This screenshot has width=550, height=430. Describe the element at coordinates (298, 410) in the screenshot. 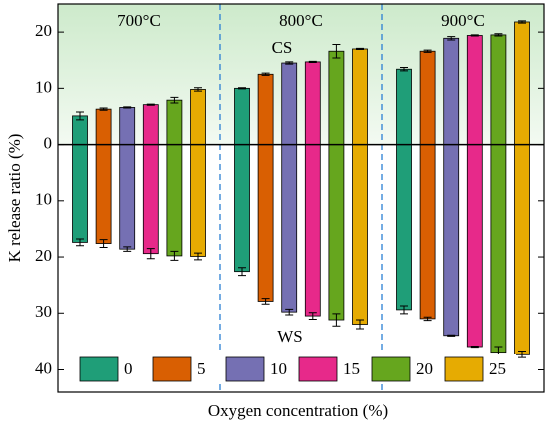

I see `x-axis-label: Oxygen concentration (%)` at that location.